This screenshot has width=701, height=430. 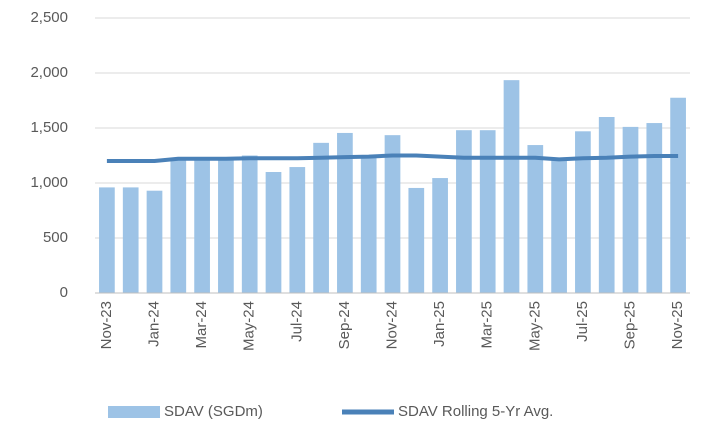 What do you see at coordinates (64, 292) in the screenshot?
I see `y-tick-label: 0` at bounding box center [64, 292].